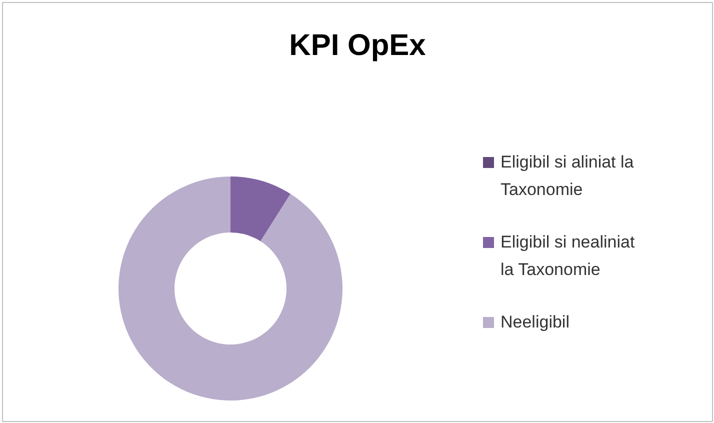  Describe the element at coordinates (567, 256) in the screenshot. I see `legend-label: Eligibil si nealiniat la Taxonomie` at that location.